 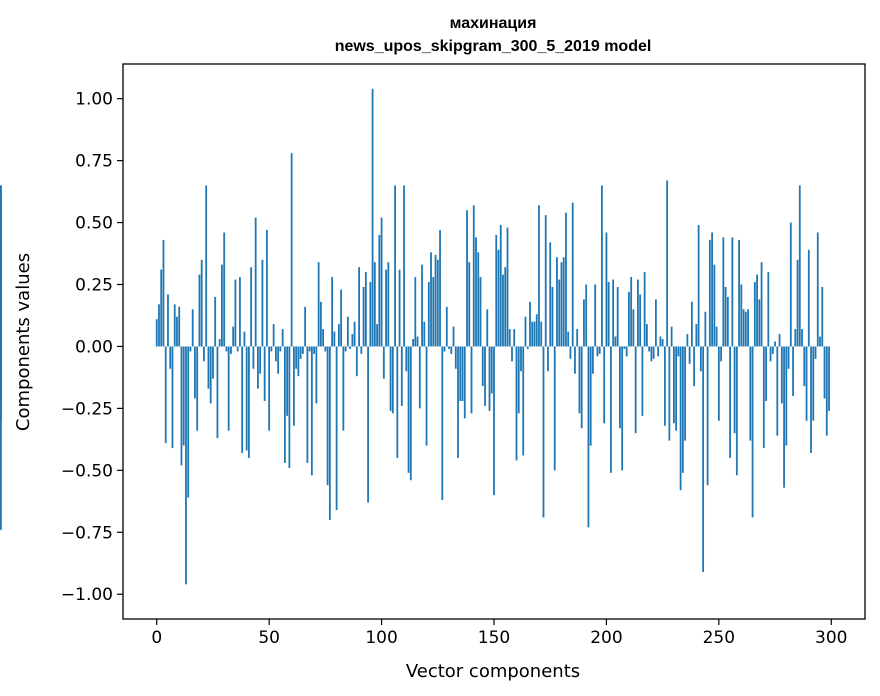 I want to click on y-tick-label: −0.25, so click(x=87, y=409).